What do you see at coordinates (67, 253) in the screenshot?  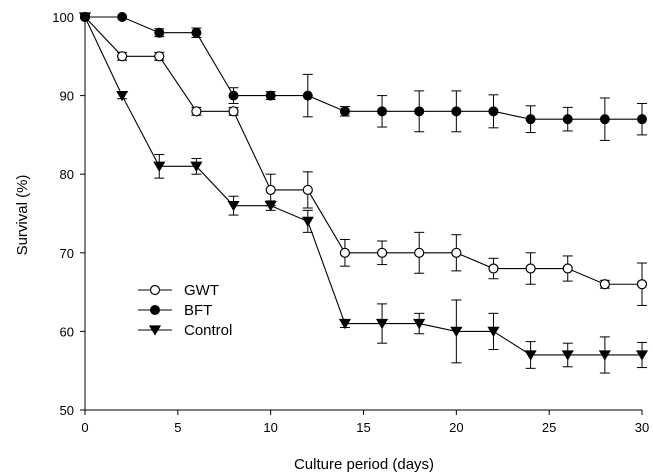 I see `y-tick-label: 70` at bounding box center [67, 253].